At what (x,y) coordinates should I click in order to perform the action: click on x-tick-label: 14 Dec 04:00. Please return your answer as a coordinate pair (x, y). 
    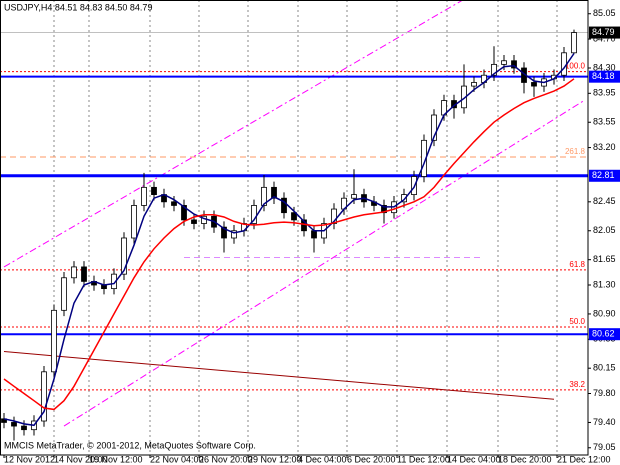
    Looking at the image, I should click on (474, 459).